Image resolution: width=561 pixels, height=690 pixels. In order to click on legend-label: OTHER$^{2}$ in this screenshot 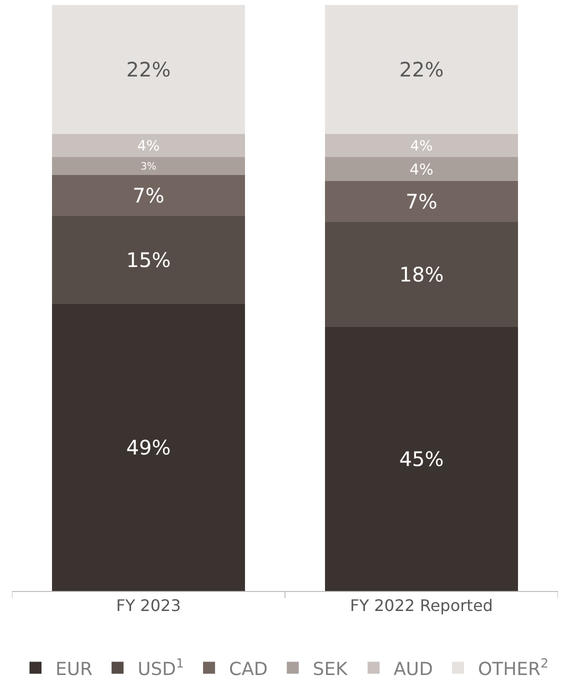, I will do `click(513, 667)`.